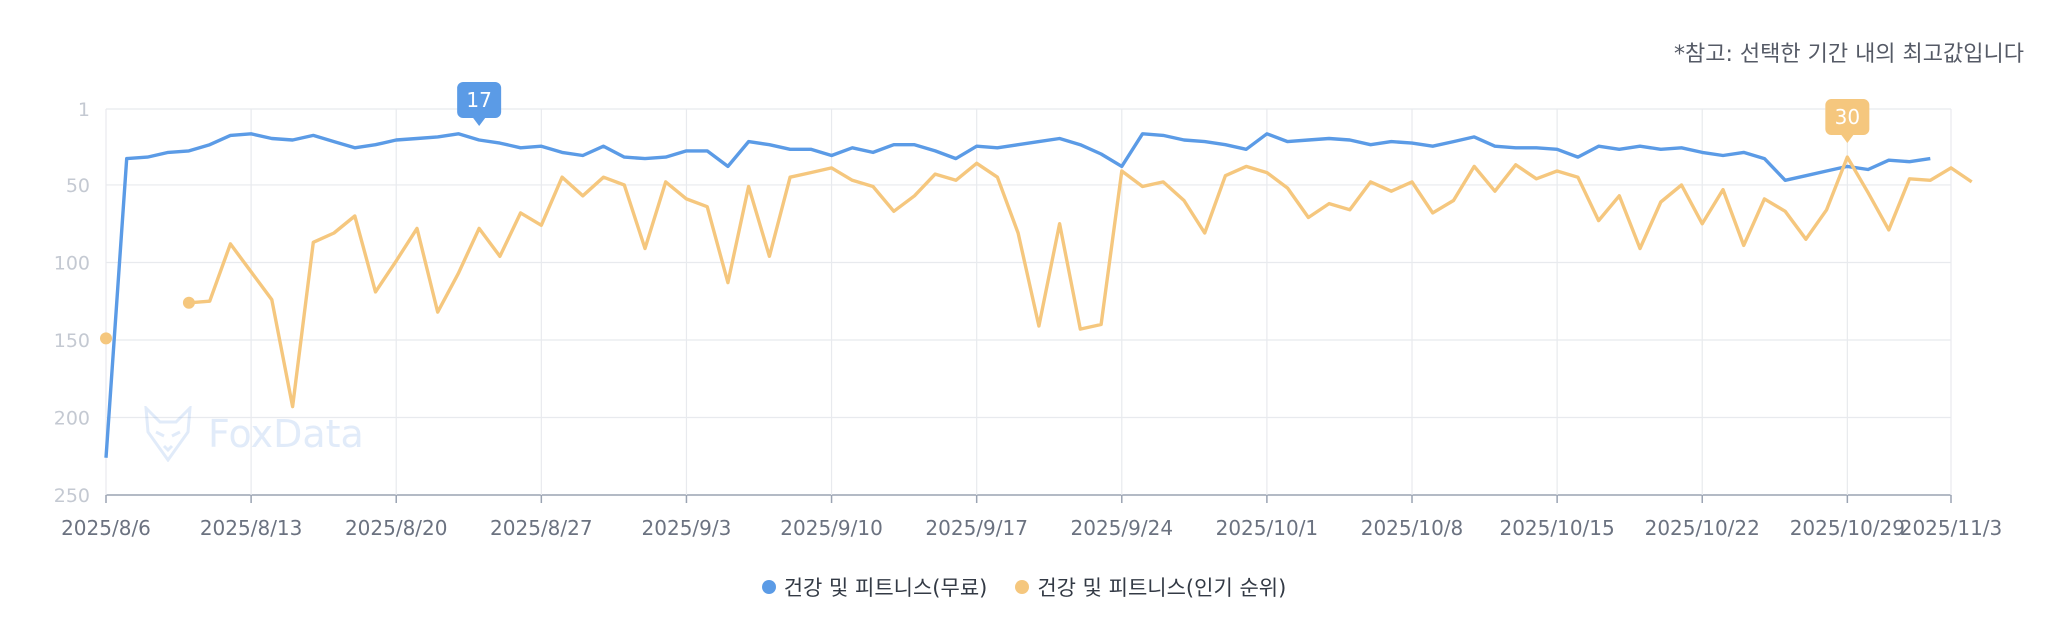 The height and width of the screenshot is (617, 2048). I want to click on x-tick-label: 2025/8/13, so click(251, 528).